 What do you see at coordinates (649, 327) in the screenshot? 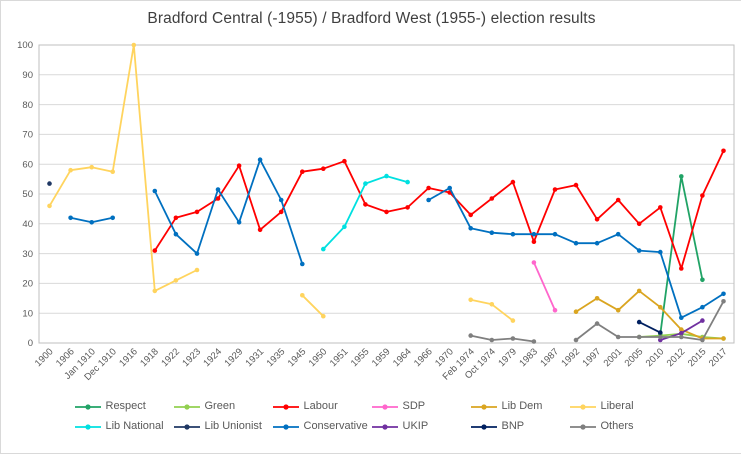
I see `series-bnp` at bounding box center [649, 327].